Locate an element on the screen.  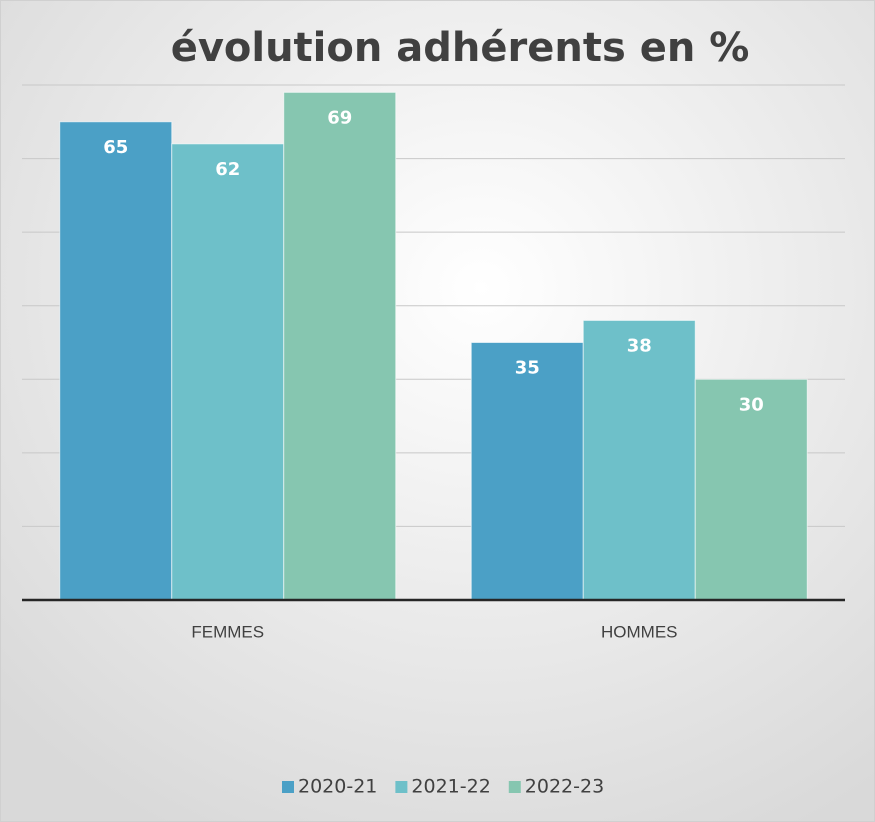
chart-title: évolution adhérents en % is located at coordinates (460, 48).